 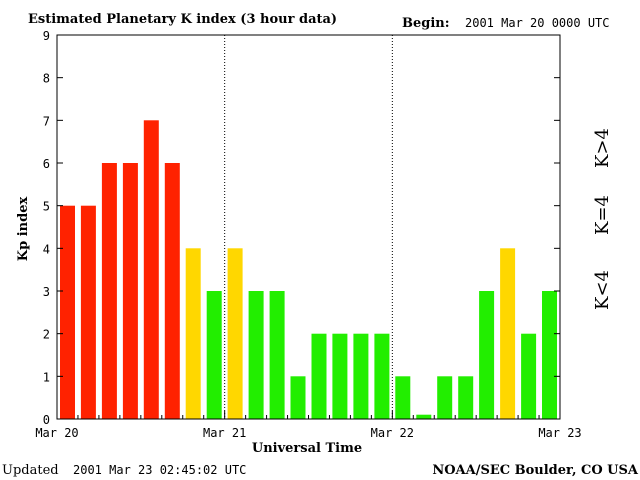 What do you see at coordinates (602, 290) in the screenshot?
I see `legend-low: K<4` at bounding box center [602, 290].